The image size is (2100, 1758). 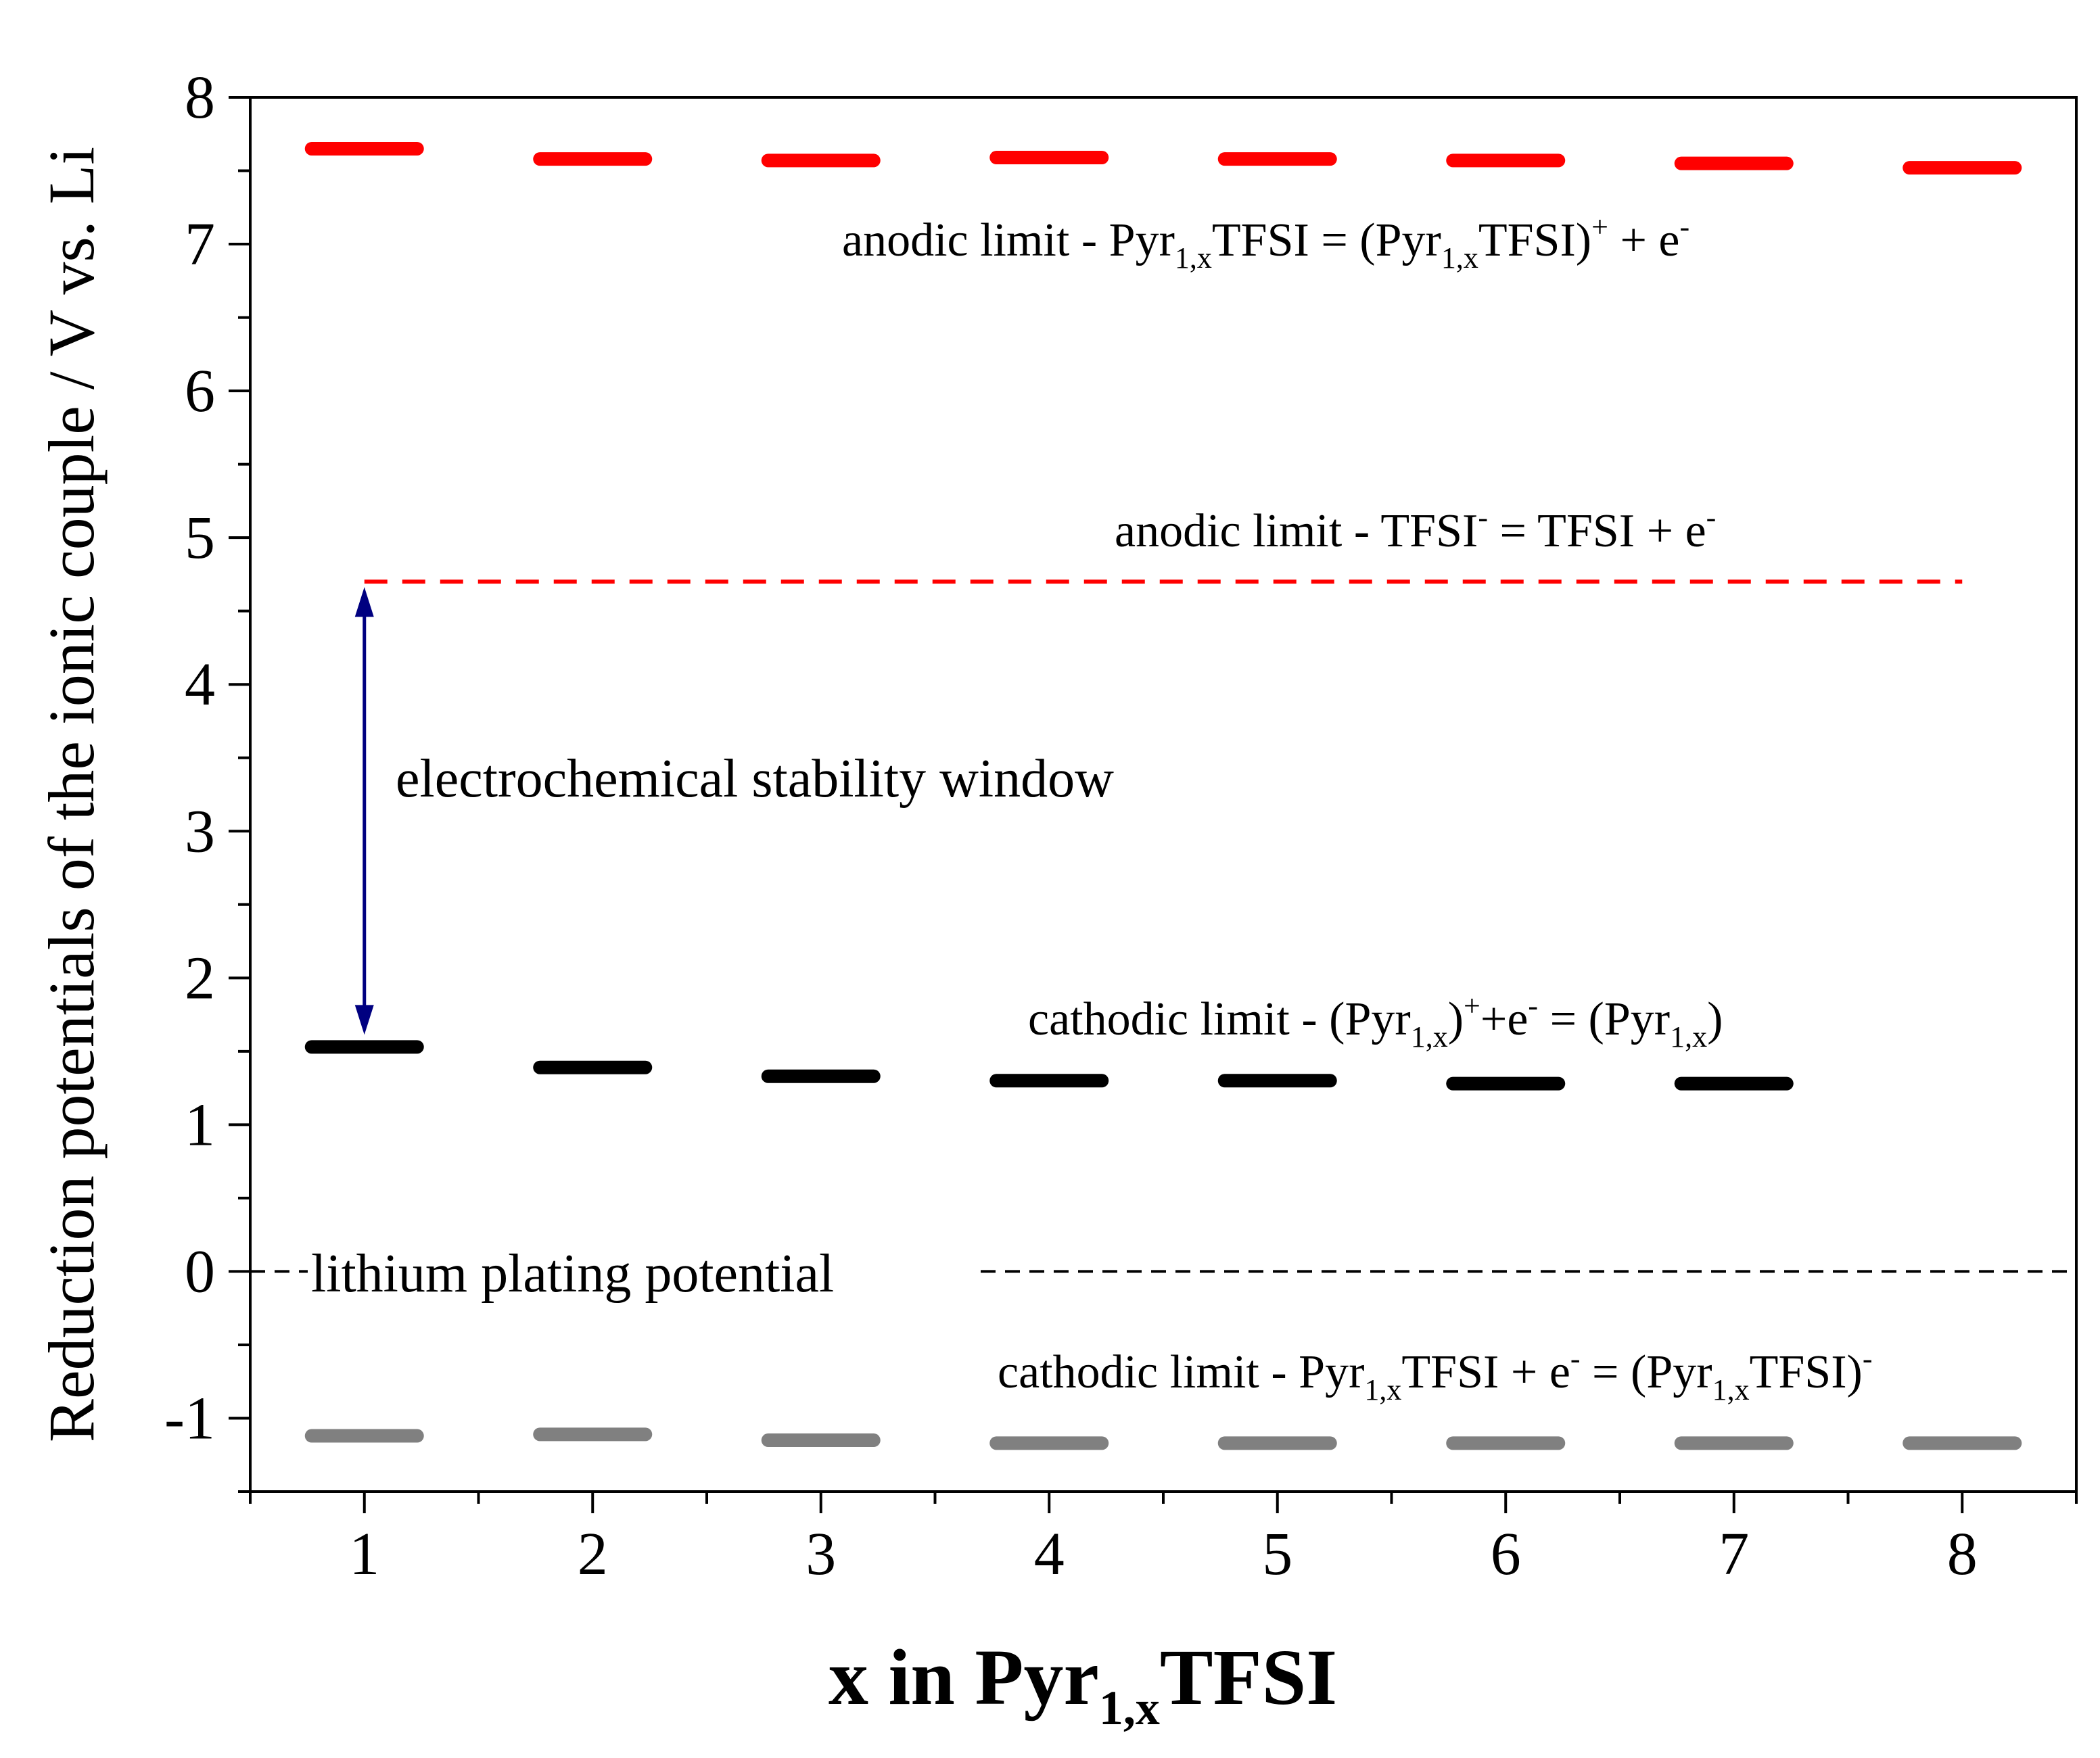 What do you see at coordinates (1963, 1554) in the screenshot?
I see `x-tick-label: 8` at bounding box center [1963, 1554].